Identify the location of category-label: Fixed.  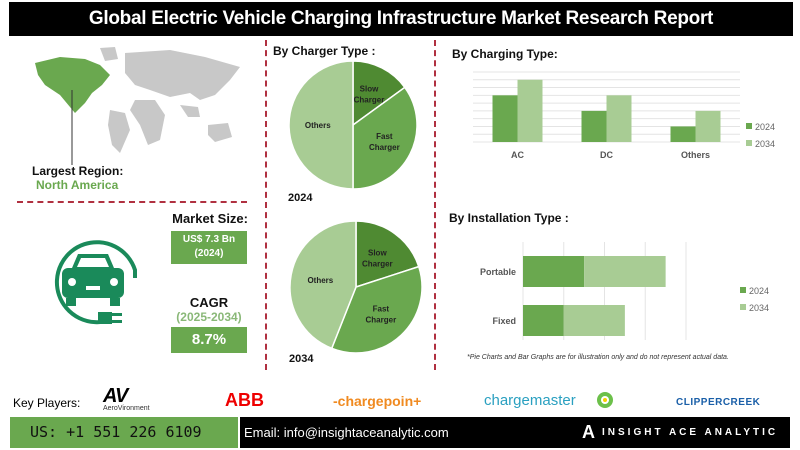
(504, 321).